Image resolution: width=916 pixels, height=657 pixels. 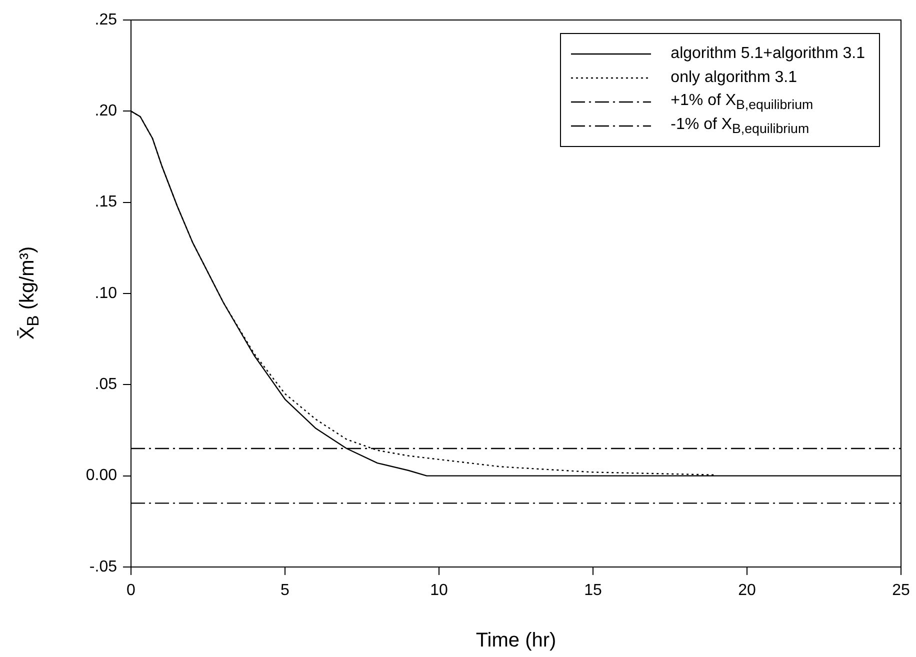 I want to click on x-tick-label: 0, so click(x=131, y=591).